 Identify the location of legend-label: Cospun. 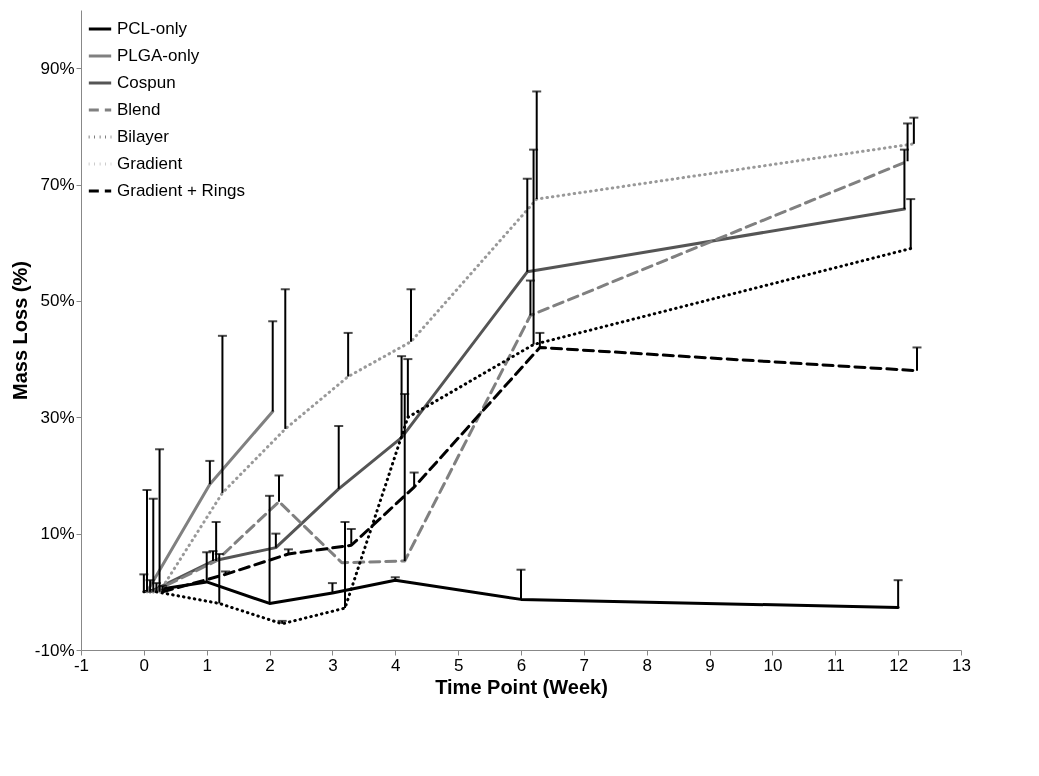
(146, 82).